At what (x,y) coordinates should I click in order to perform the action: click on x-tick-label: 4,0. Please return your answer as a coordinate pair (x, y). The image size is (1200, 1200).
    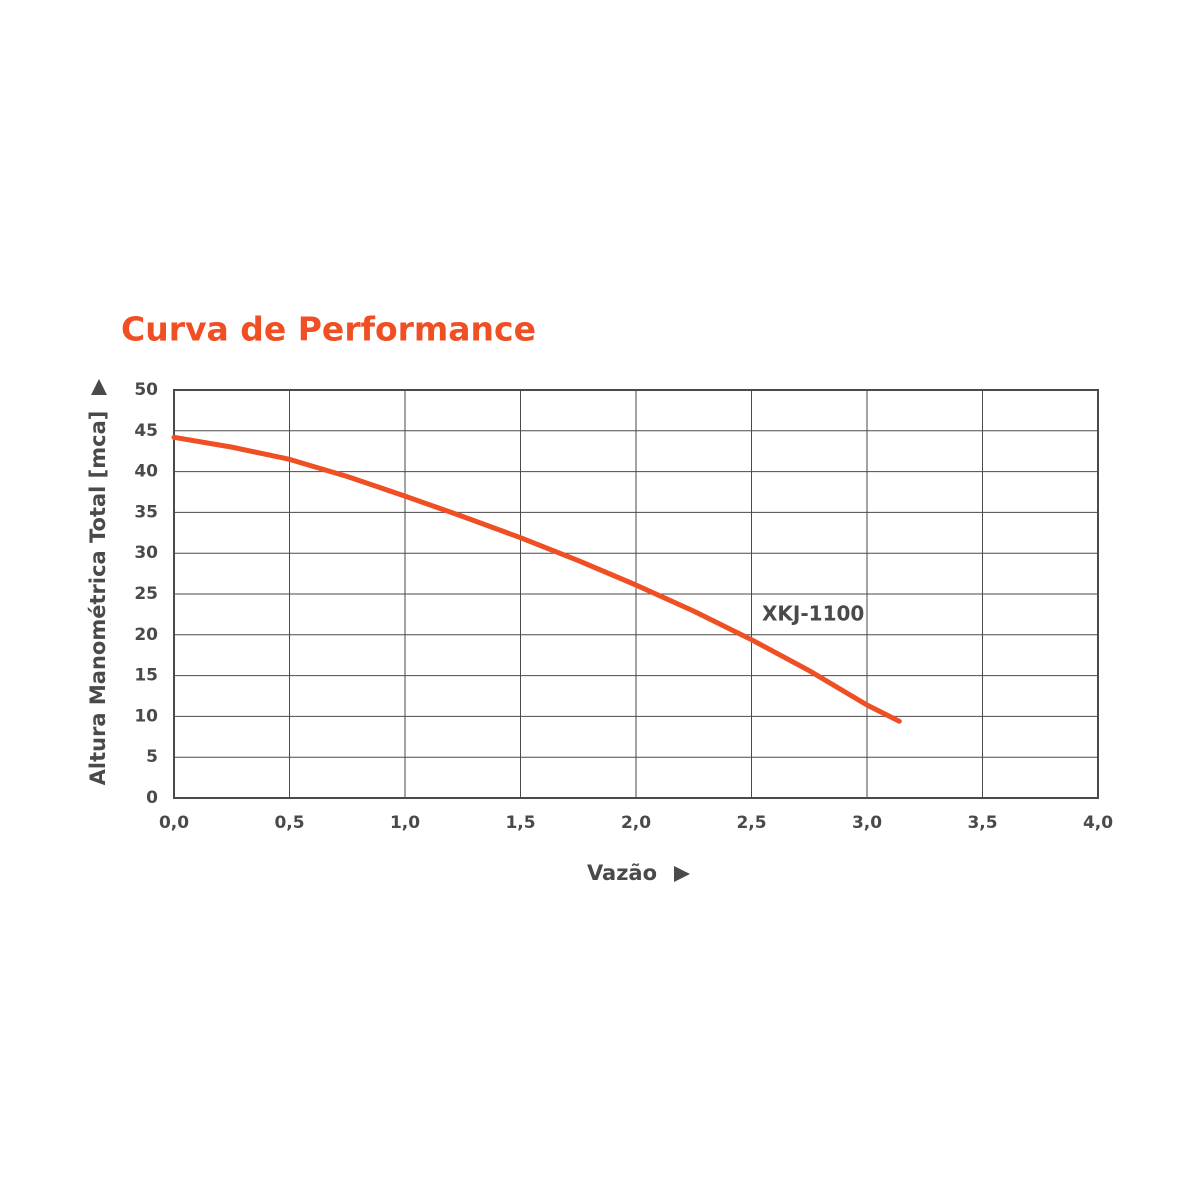
    Looking at the image, I should click on (1098, 823).